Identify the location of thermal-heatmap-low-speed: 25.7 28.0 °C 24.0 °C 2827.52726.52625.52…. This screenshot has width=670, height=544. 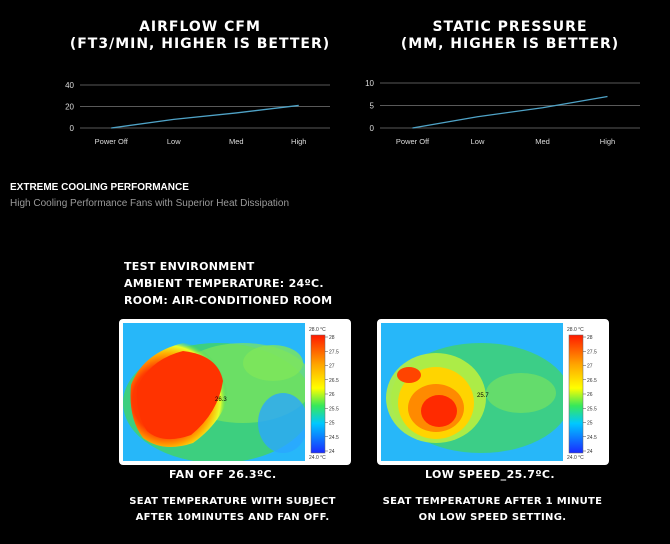
(493, 392).